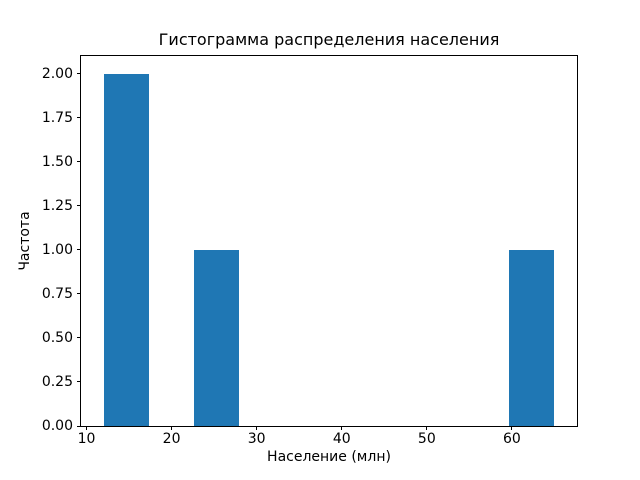 Image resolution: width=640 pixels, height=480 pixels. Describe the element at coordinates (171, 439) in the screenshot. I see `x-tick-label: 20` at that location.